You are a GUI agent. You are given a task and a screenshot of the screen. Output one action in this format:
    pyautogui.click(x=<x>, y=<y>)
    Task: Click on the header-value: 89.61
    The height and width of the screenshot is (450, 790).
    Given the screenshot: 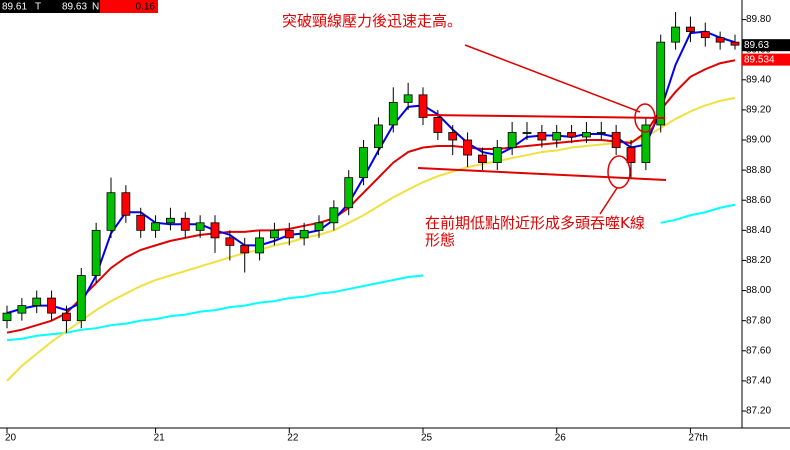 What is the action you would take?
    pyautogui.click(x=14, y=7)
    